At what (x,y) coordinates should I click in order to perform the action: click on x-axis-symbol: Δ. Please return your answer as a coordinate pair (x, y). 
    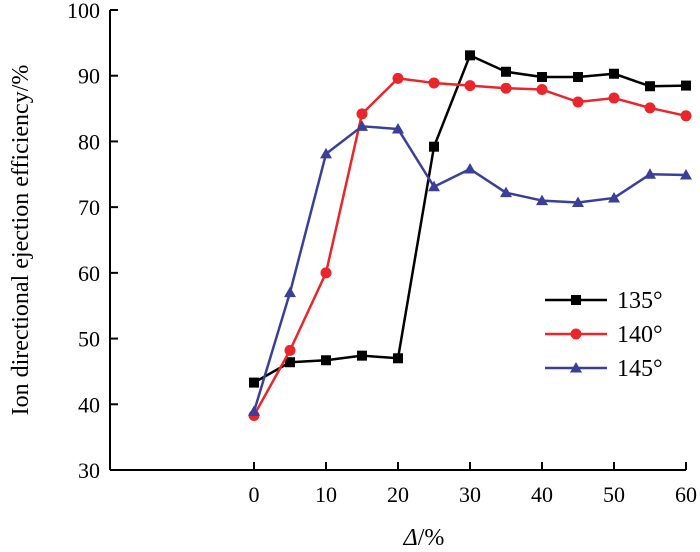
    Looking at the image, I should click on (410, 538).